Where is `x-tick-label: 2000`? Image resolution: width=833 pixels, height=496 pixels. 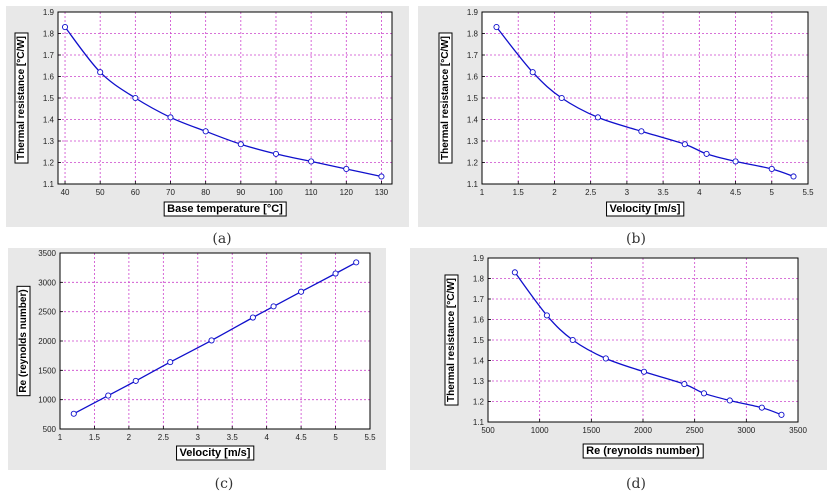
x-tick-label: 2000 is located at coordinates (643, 430).